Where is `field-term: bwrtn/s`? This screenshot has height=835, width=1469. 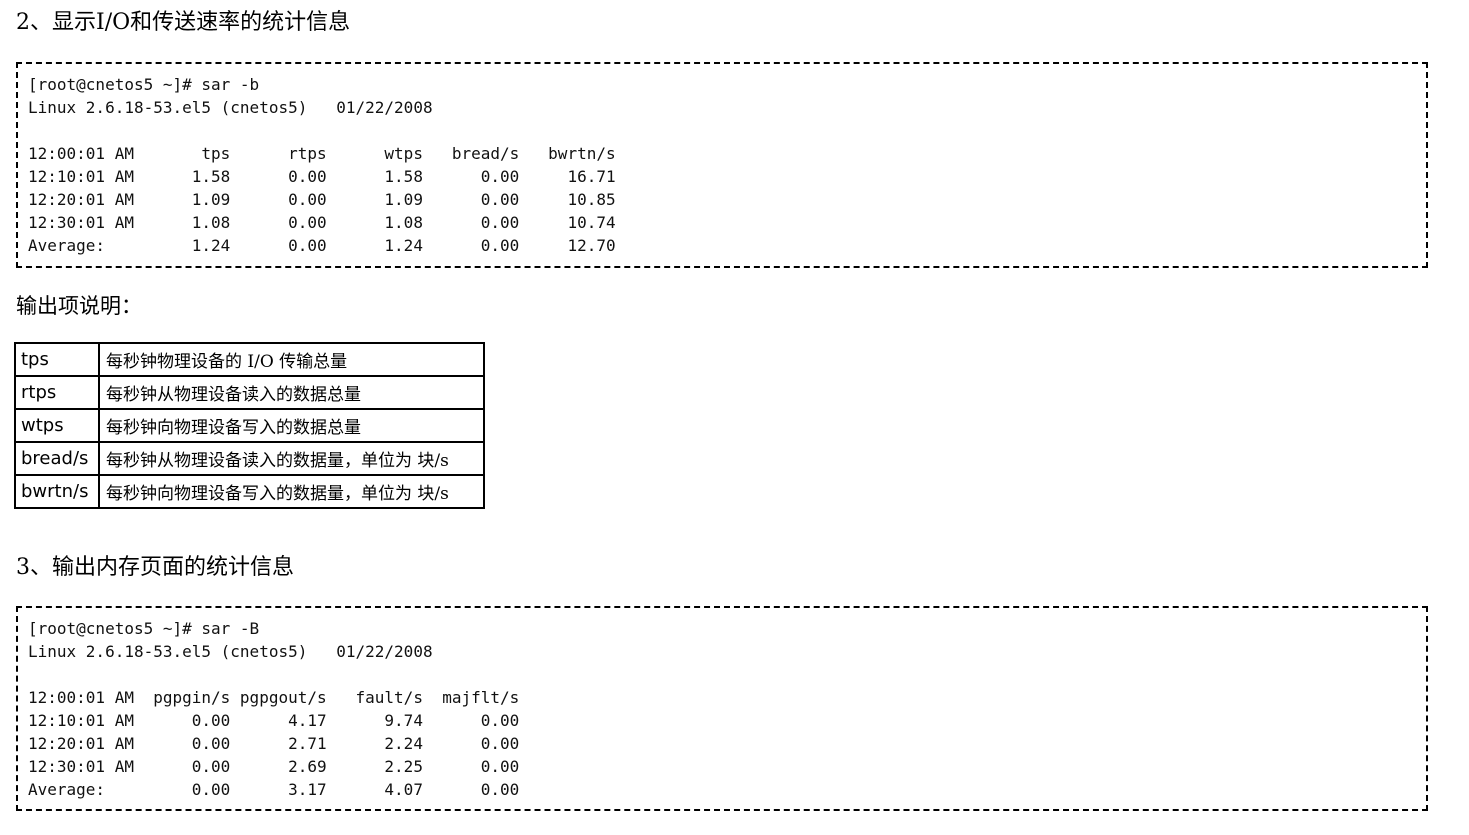 field-term: bwrtn/s is located at coordinates (57, 491).